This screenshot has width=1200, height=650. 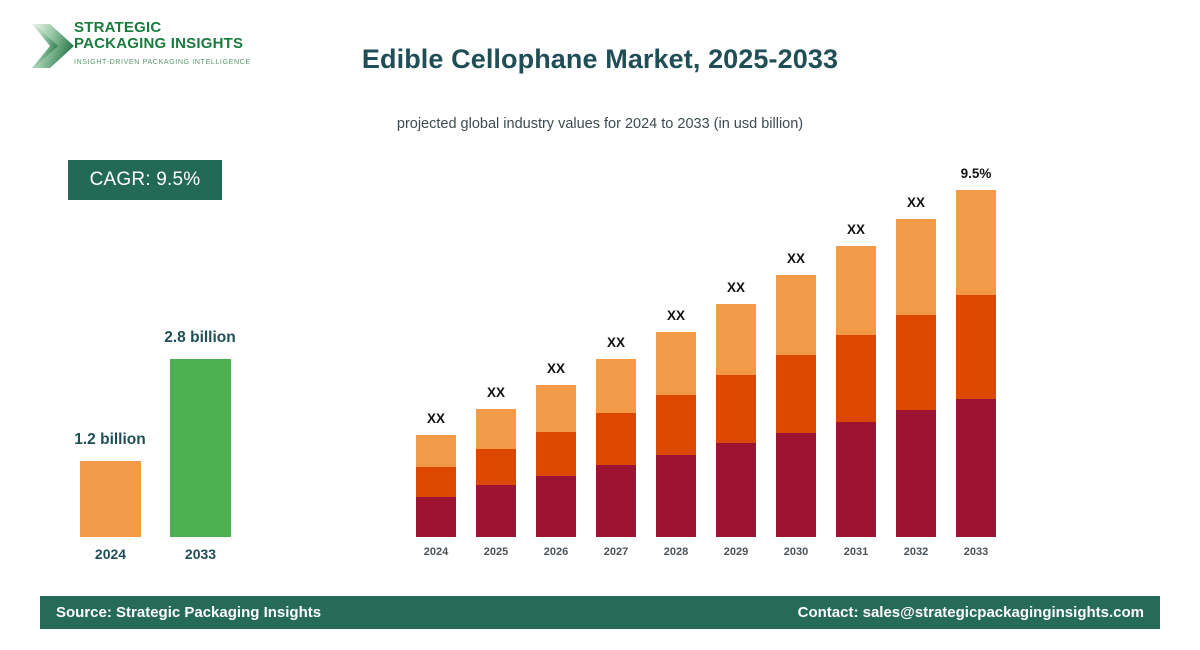 I want to click on stacked-bar-category-label: 2031, so click(x=856, y=552).